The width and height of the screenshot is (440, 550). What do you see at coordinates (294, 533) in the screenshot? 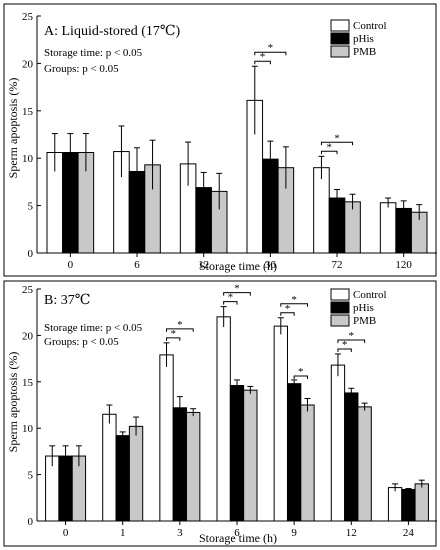
I see `x-tick-label: 9` at bounding box center [294, 533].